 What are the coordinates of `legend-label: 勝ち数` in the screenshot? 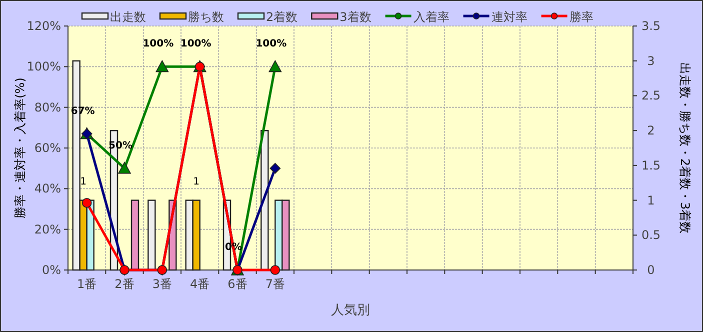 It's located at (206, 17).